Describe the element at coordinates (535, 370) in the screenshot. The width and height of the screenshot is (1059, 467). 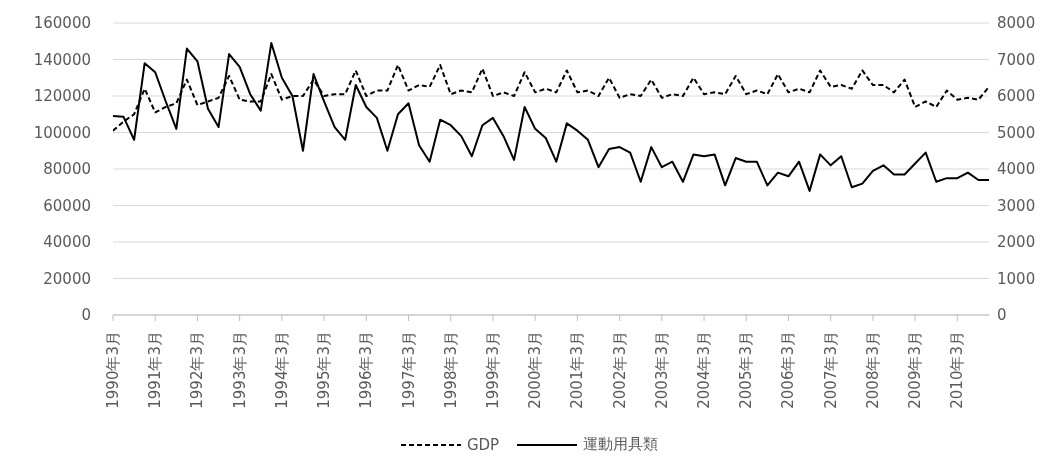
I see `x-tick-label: 2000年3月` at that location.